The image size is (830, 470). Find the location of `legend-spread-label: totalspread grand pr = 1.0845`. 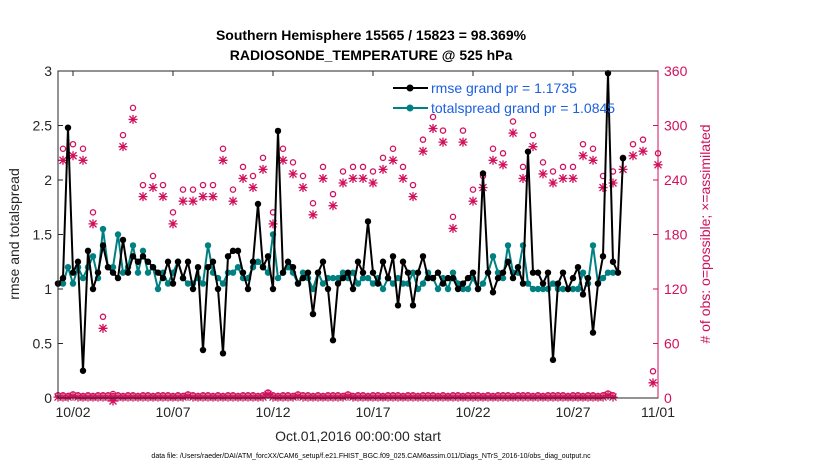

legend-spread-label: totalspread grand pr = 1.0845 is located at coordinates (523, 108).